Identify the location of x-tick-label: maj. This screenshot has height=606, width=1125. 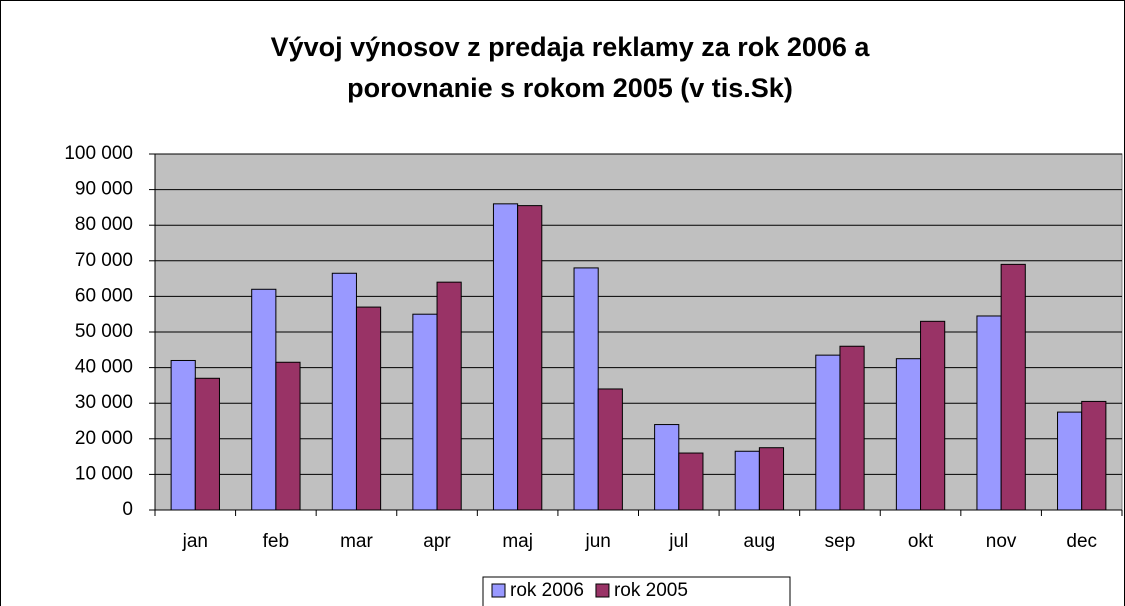
(517, 541).